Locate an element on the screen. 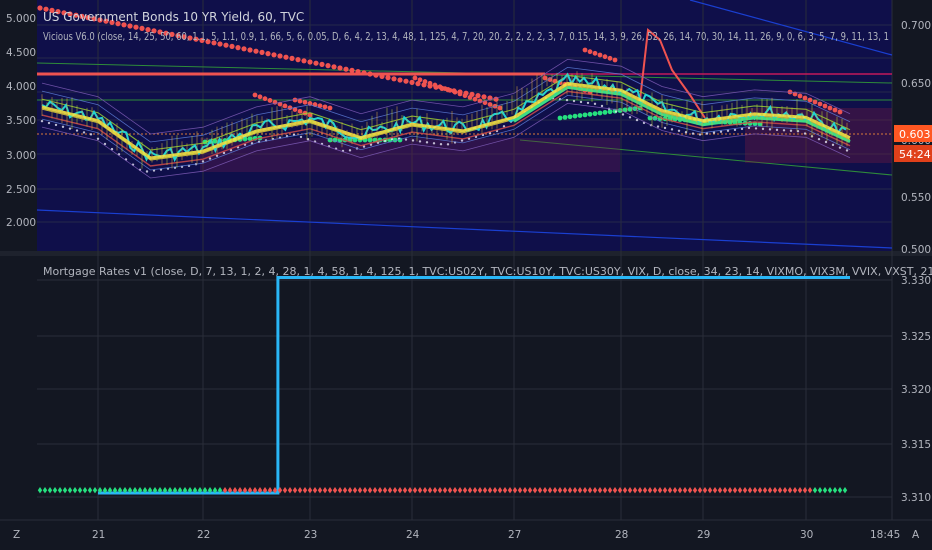 The image size is (932, 550). right-scale-label-upper: 0.500 is located at coordinates (916, 250).